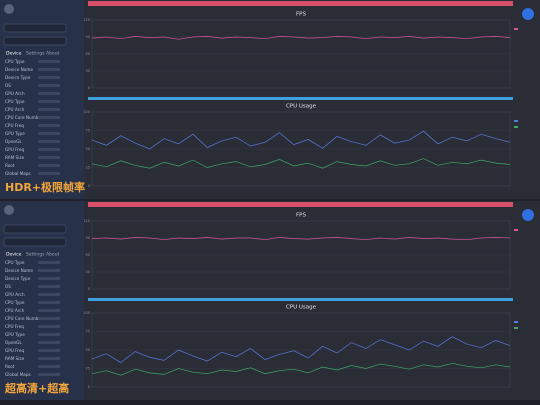 This screenshot has height=405, width=540. Describe the element at coordinates (88, 54) in the screenshot. I see `y-tick-label: 60` at that location.